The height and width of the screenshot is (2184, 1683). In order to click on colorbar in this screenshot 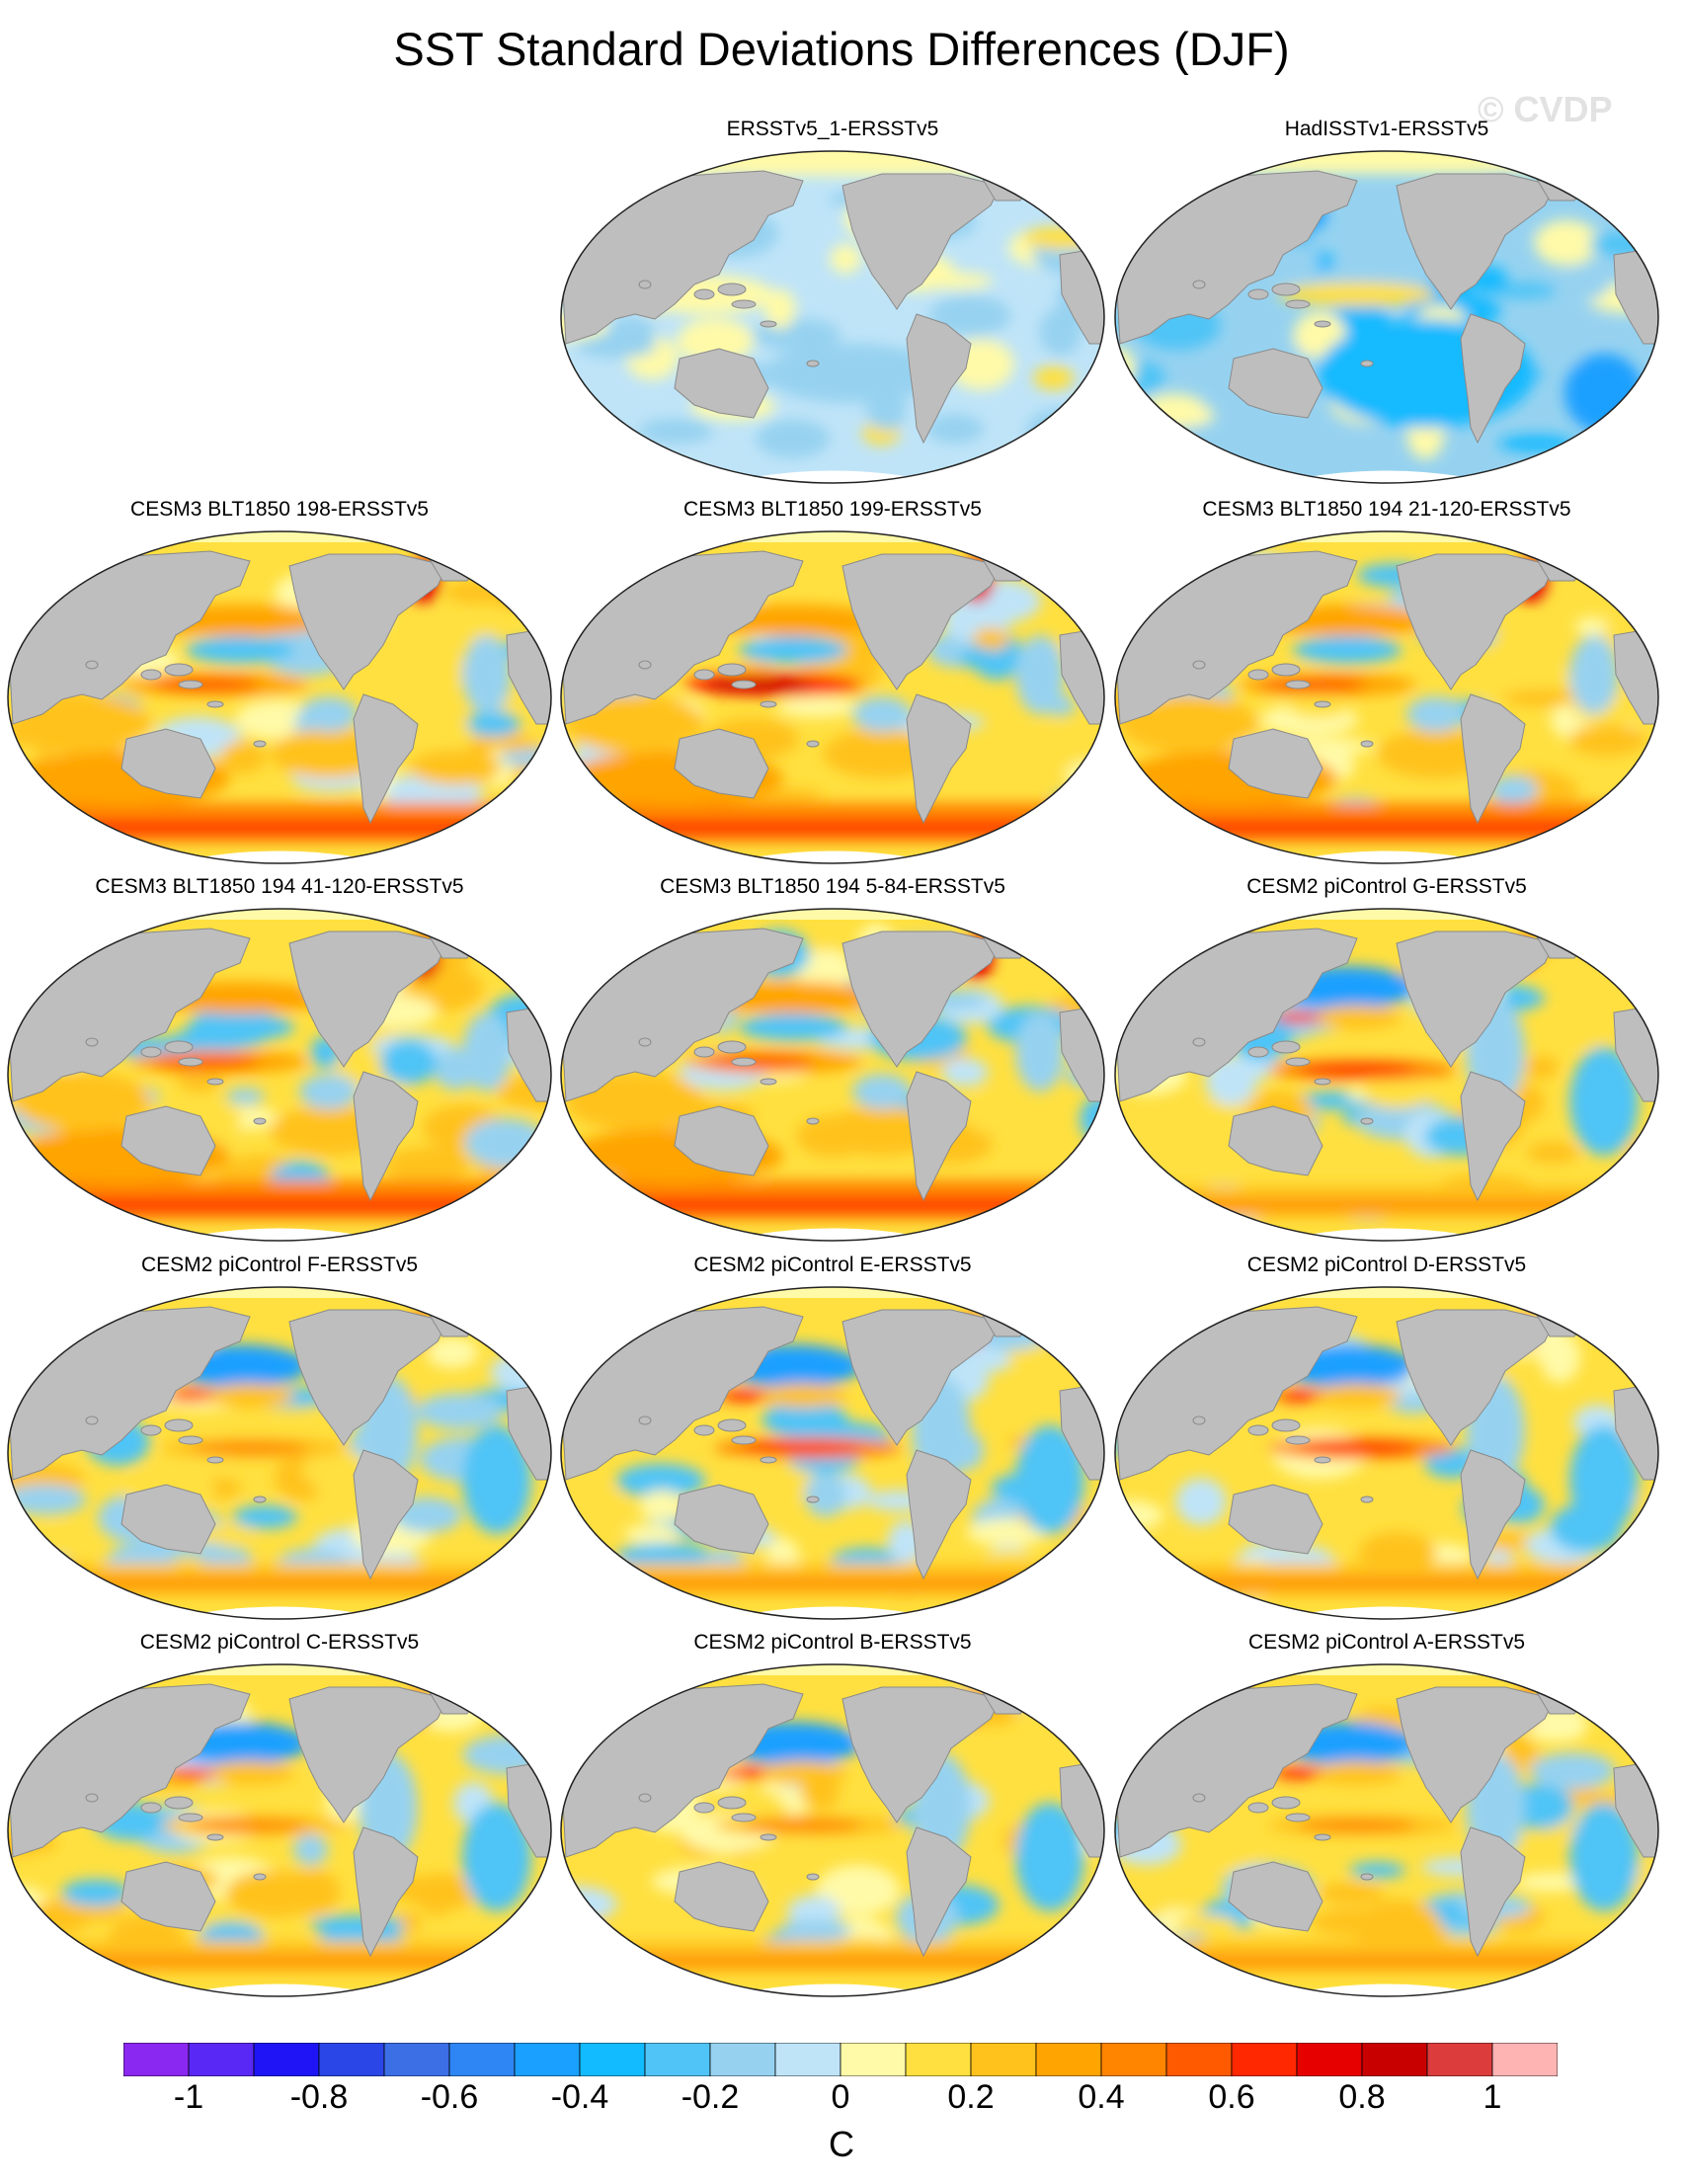, I will do `click(840, 2059)`.